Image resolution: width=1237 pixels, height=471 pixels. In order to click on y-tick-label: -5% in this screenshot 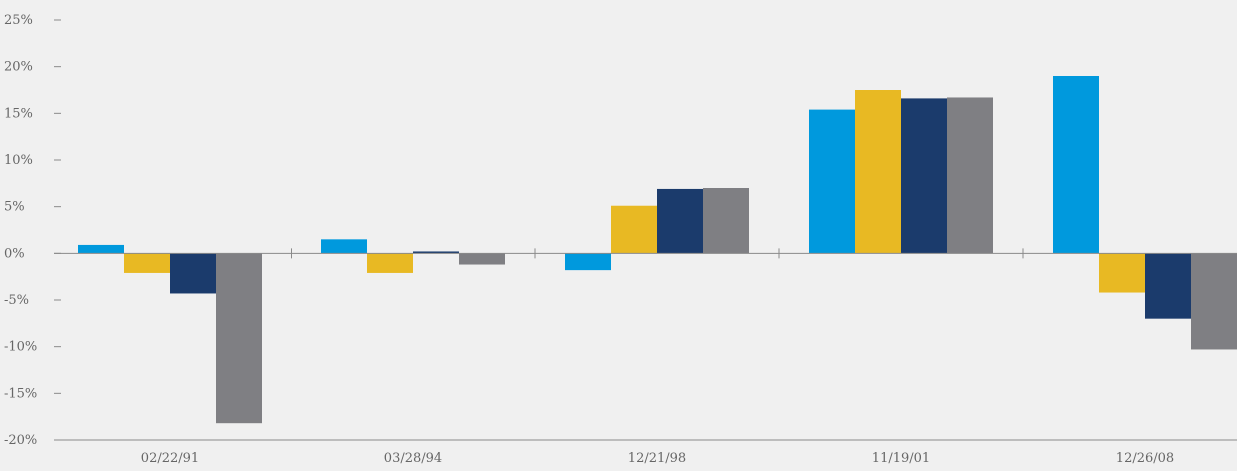, I will do `click(16, 300)`.